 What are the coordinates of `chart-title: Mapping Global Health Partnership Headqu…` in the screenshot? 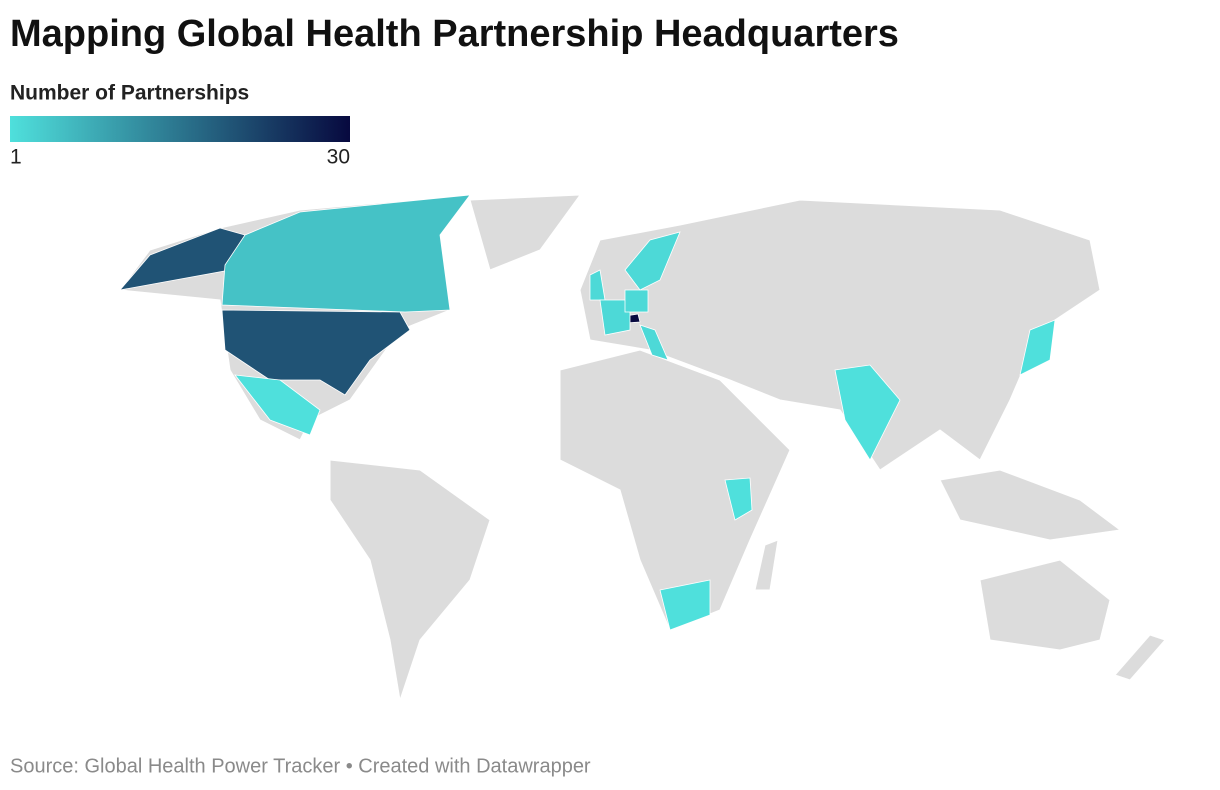 It's located at (454, 34).